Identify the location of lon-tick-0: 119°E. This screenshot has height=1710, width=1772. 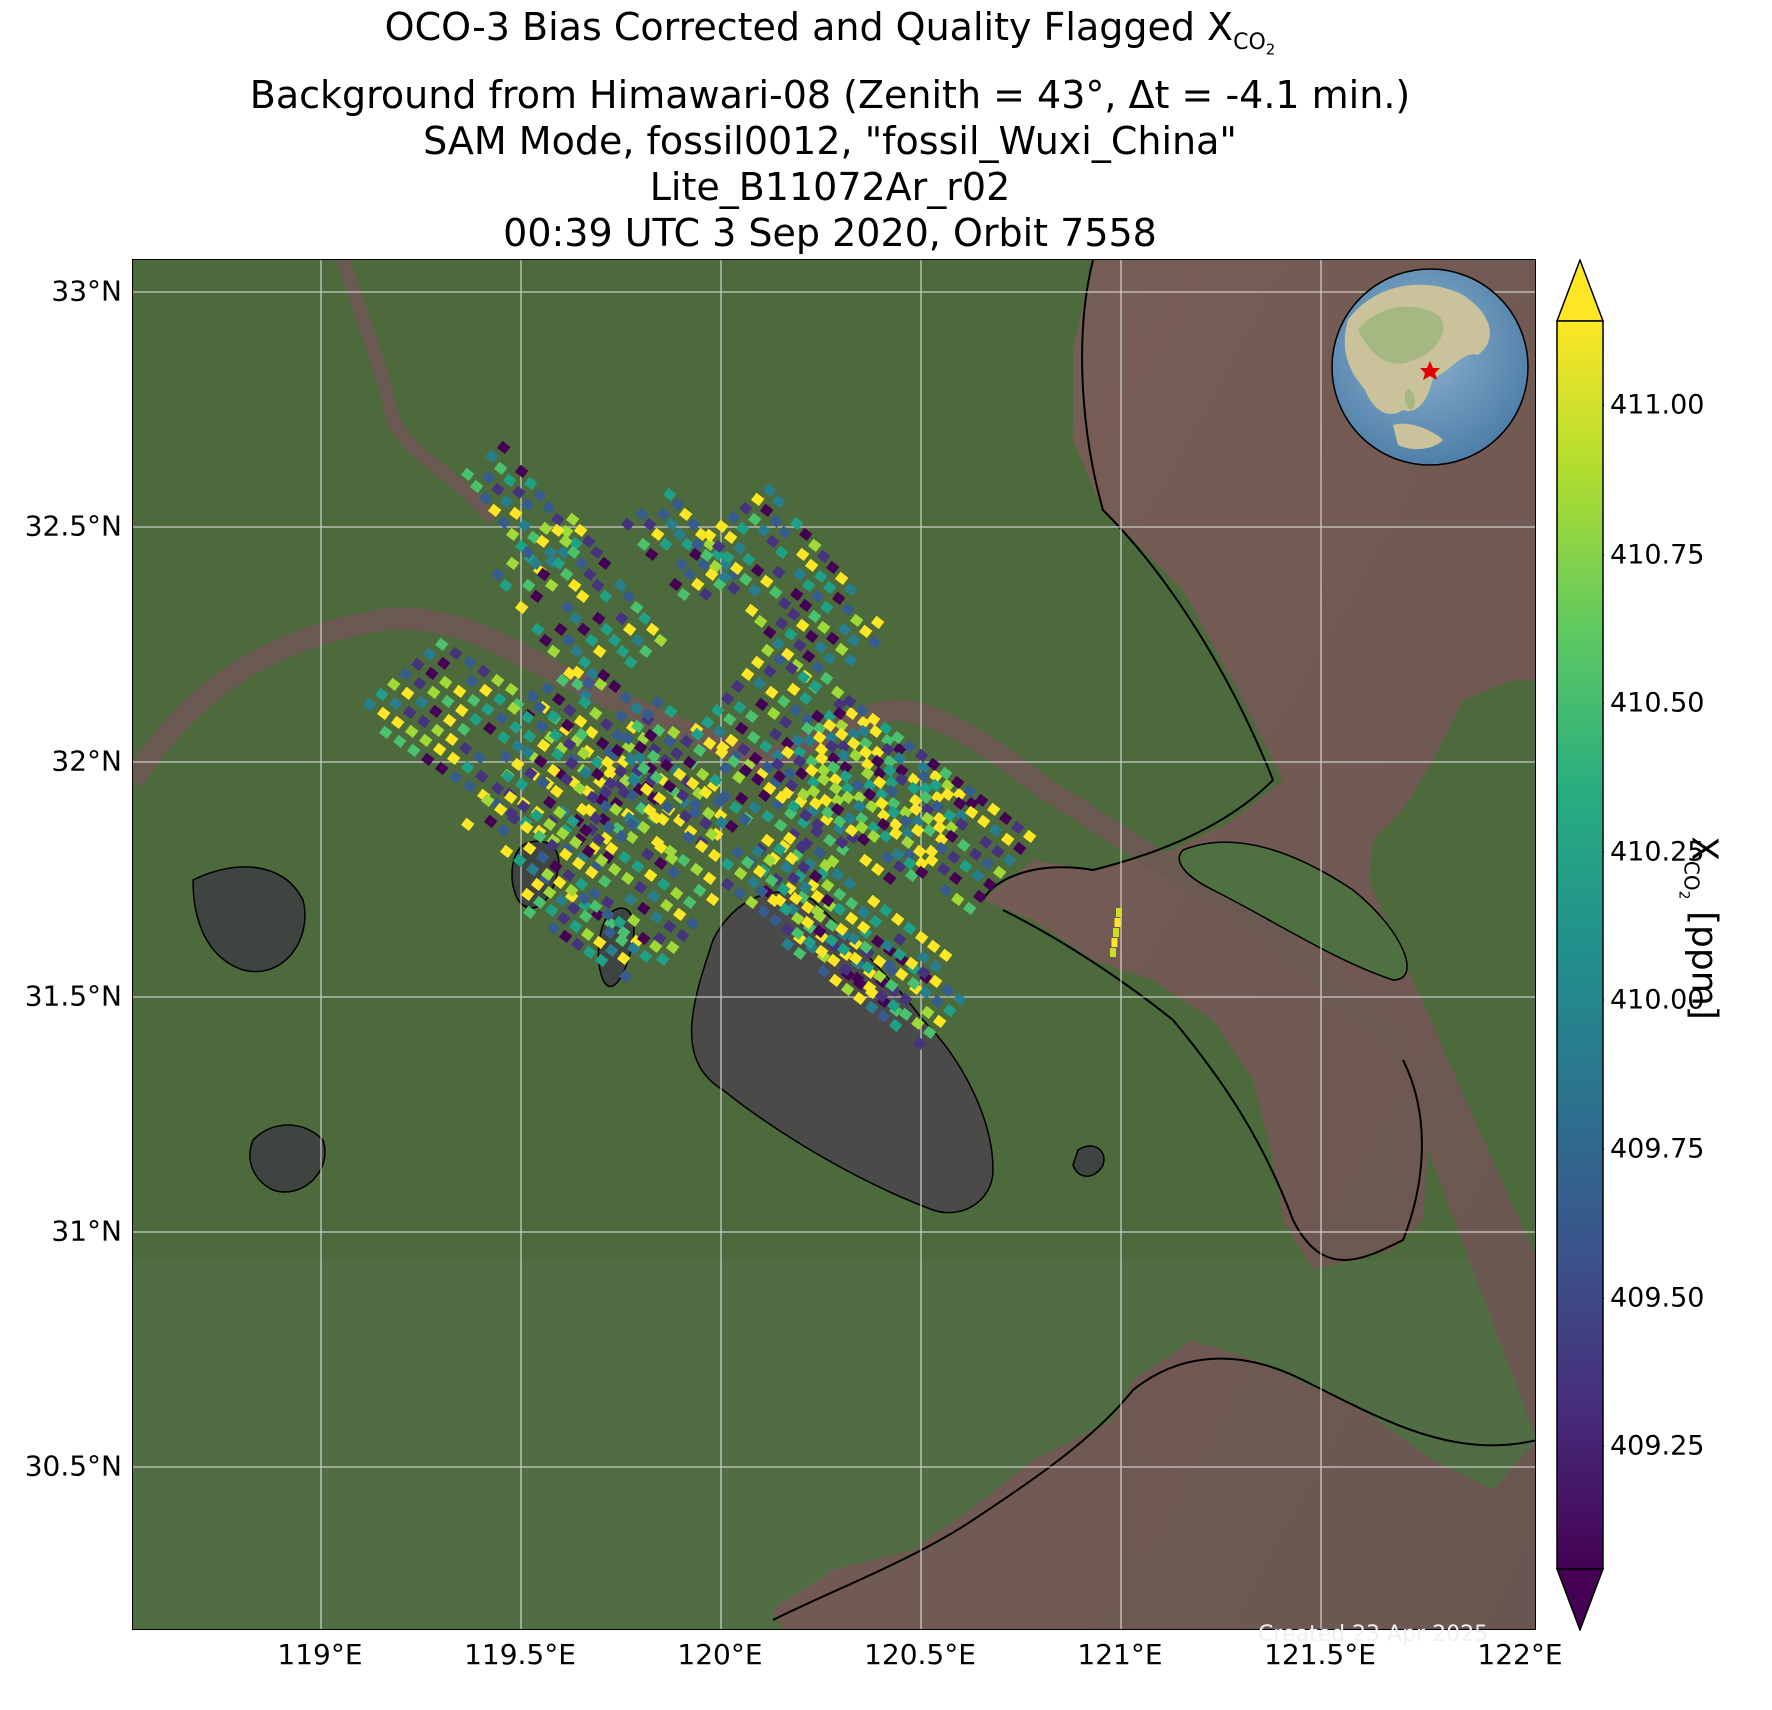
(320, 1654).